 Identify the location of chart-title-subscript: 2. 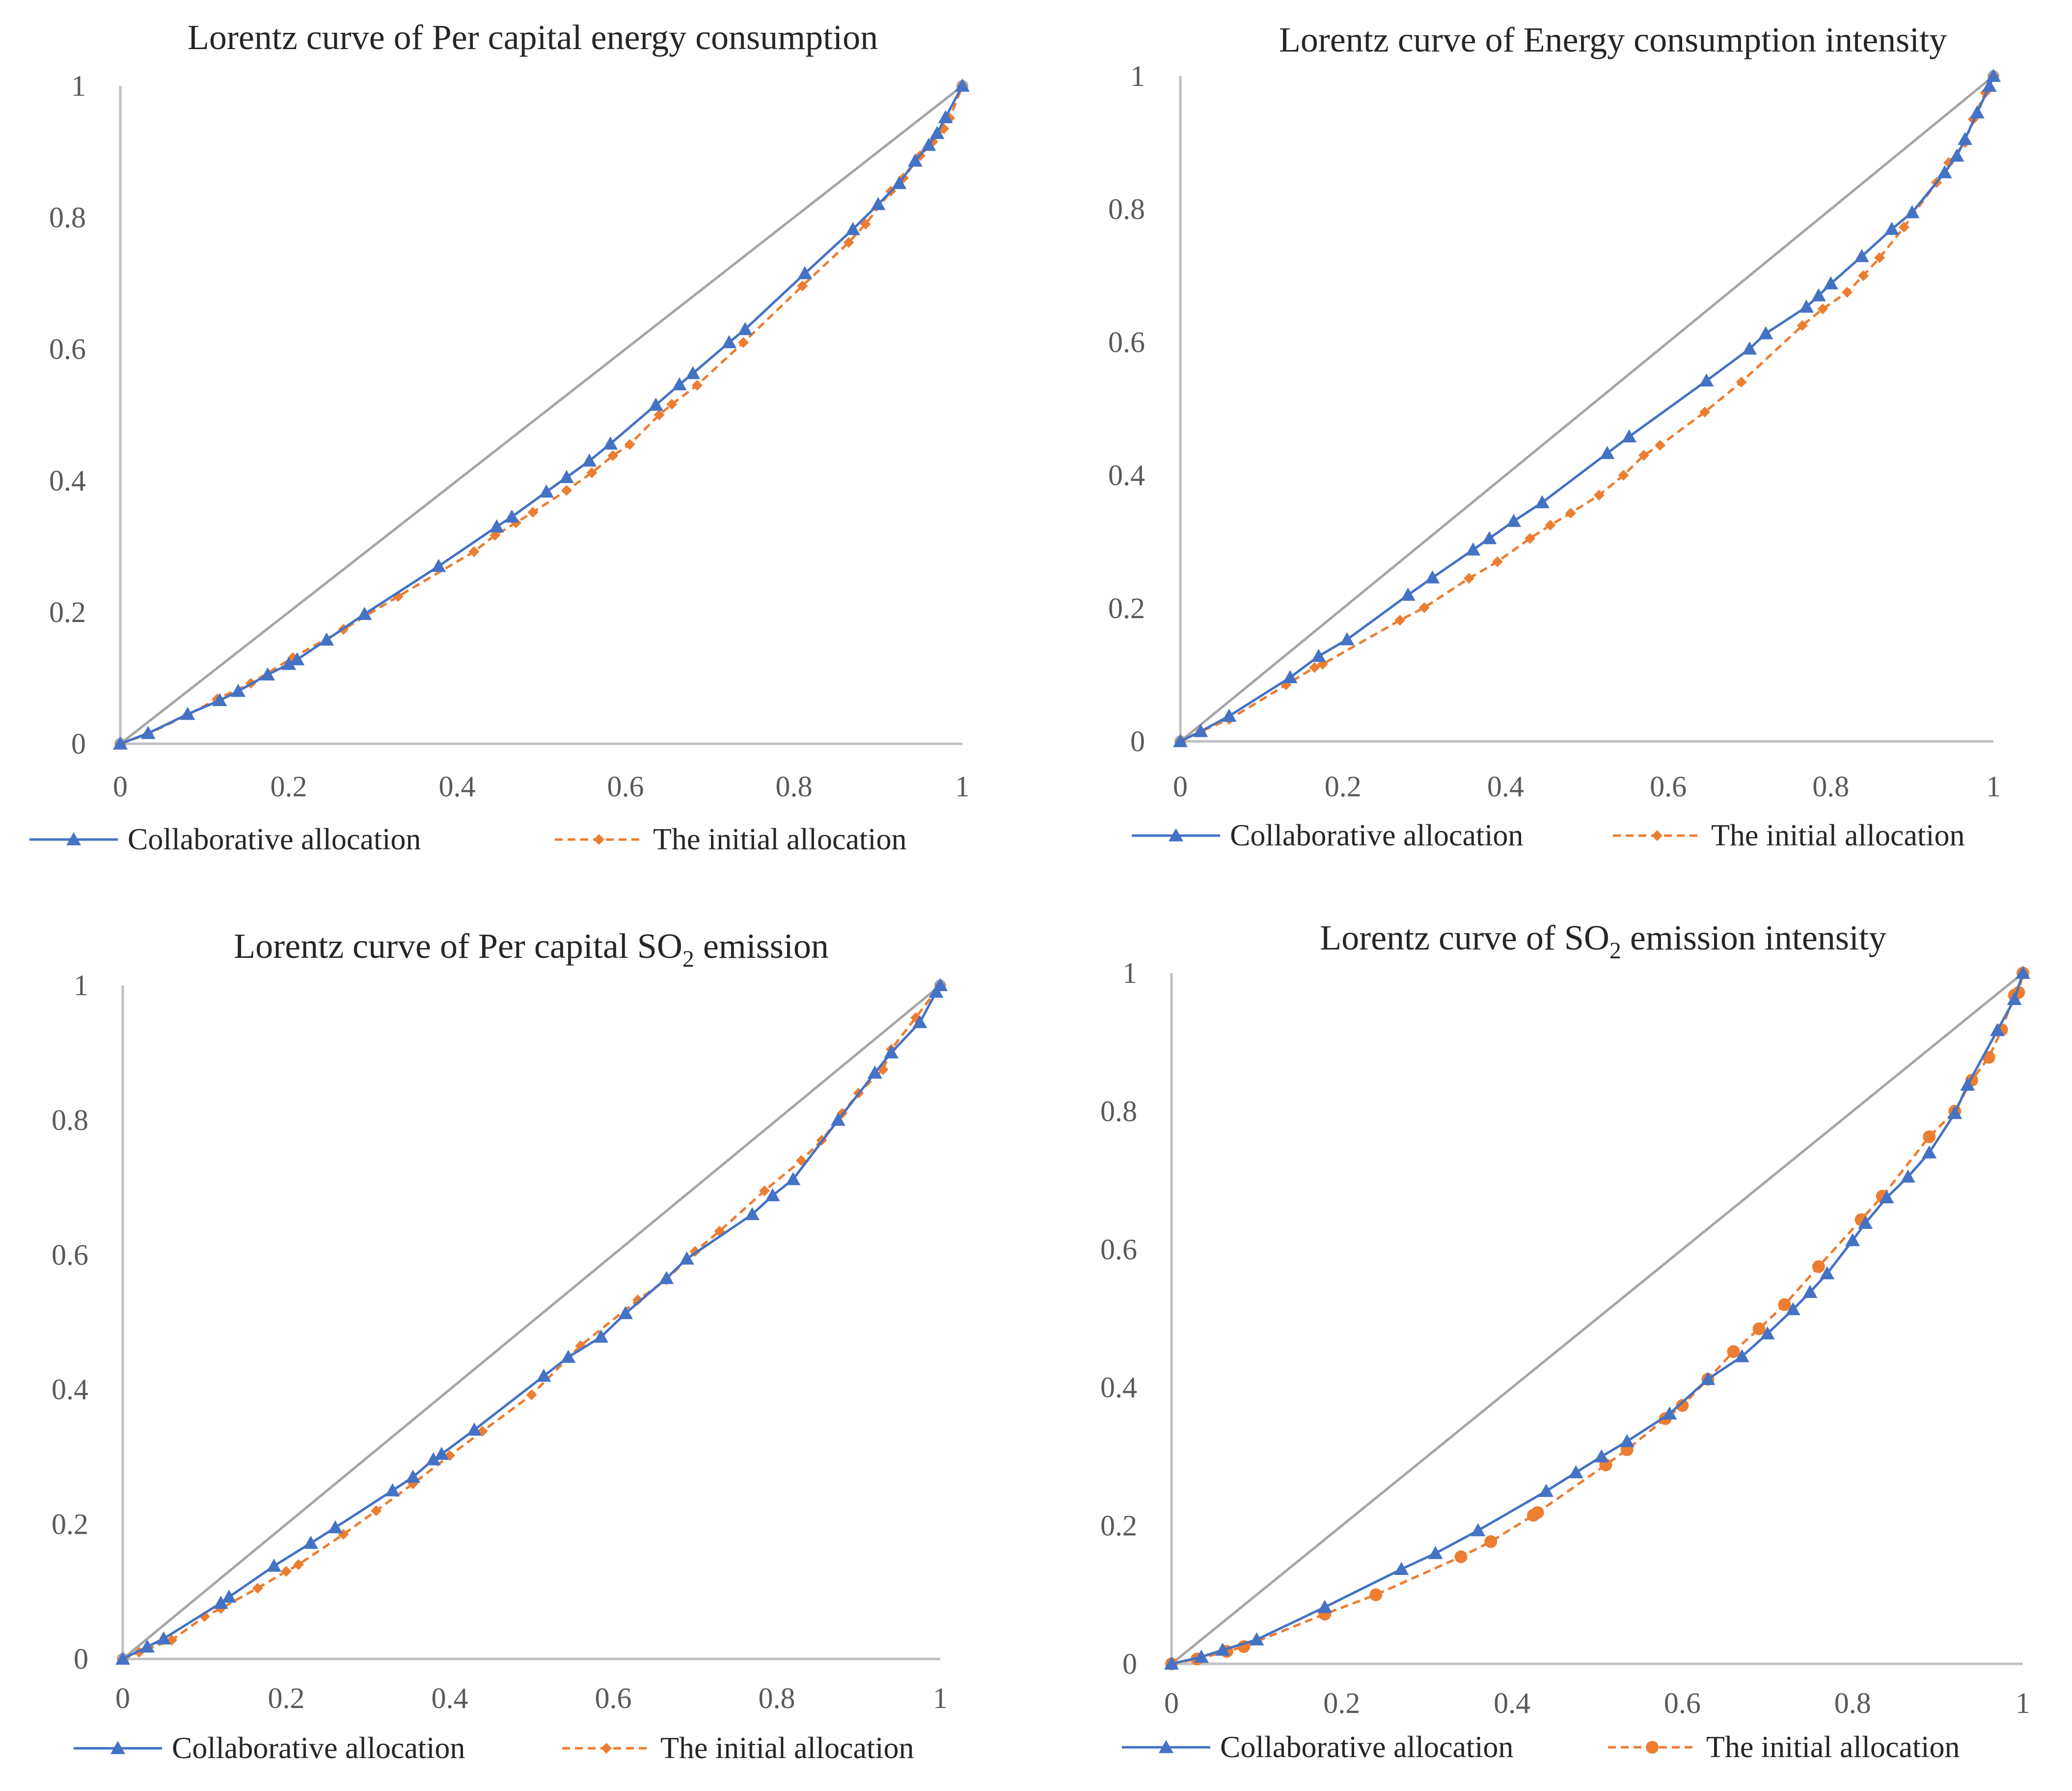
(688, 959).